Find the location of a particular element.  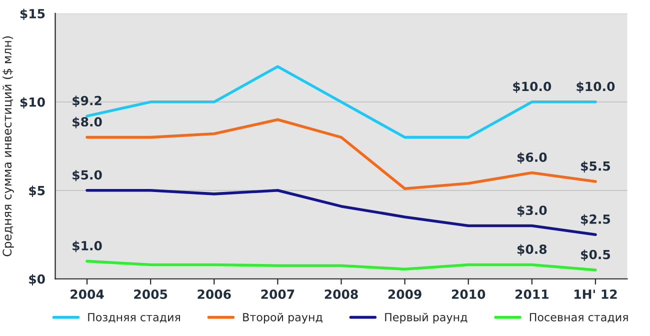

legend-label: Второй раунд is located at coordinates (282, 318).